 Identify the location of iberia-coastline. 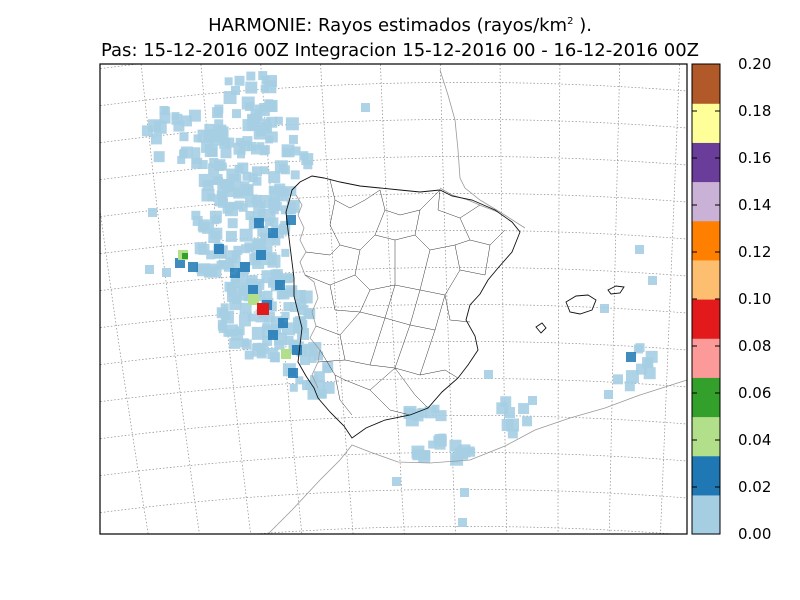
(403, 307).